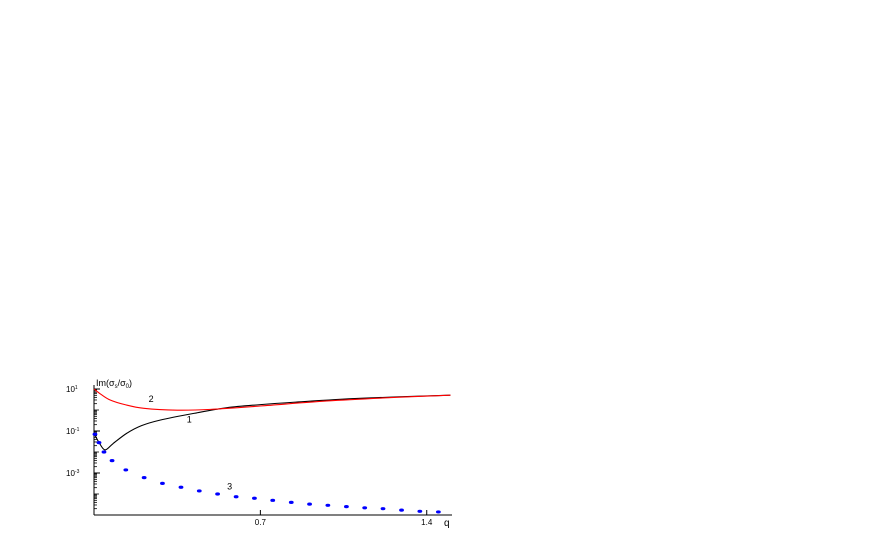  I want to click on series-2-label: 2, so click(151, 399).